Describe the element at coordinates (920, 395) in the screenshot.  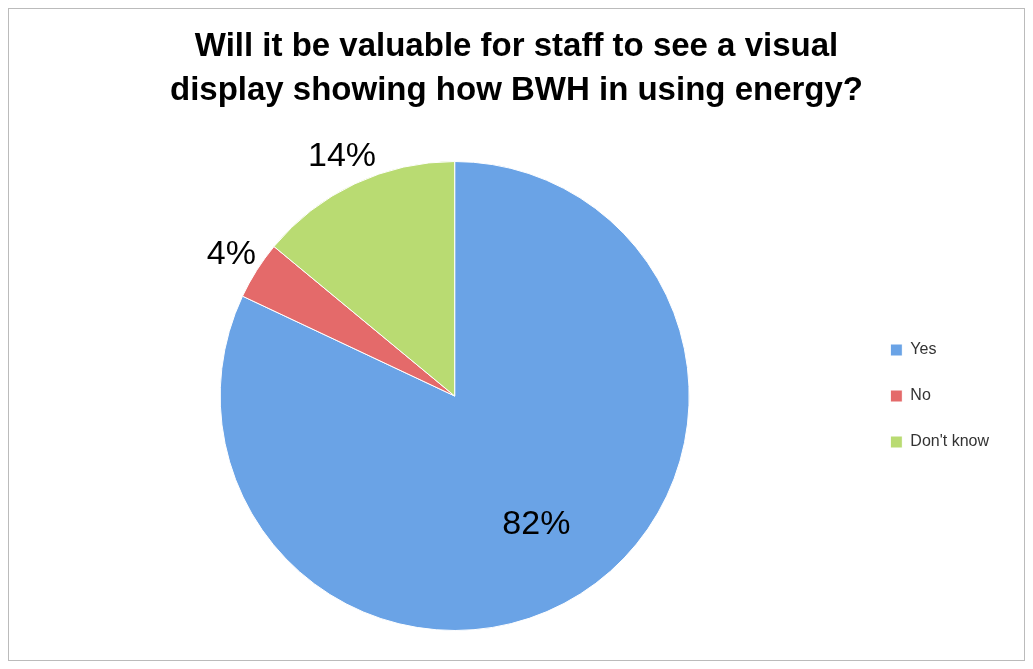
I see `legend-label: No` at that location.